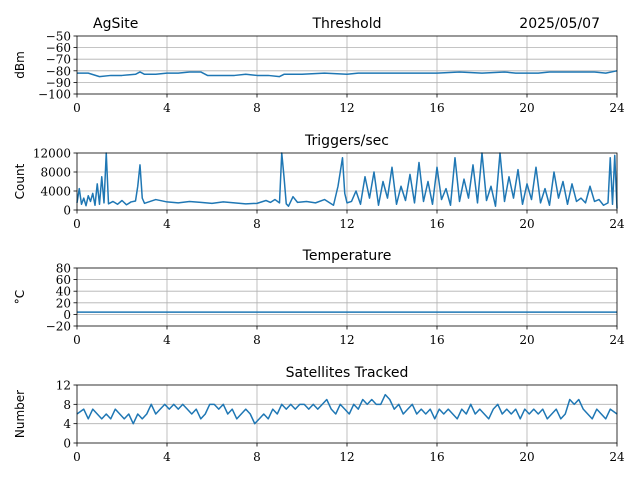 The width and height of the screenshot is (640, 480). I want to click on date-label: 2025/05/07, so click(559, 24).